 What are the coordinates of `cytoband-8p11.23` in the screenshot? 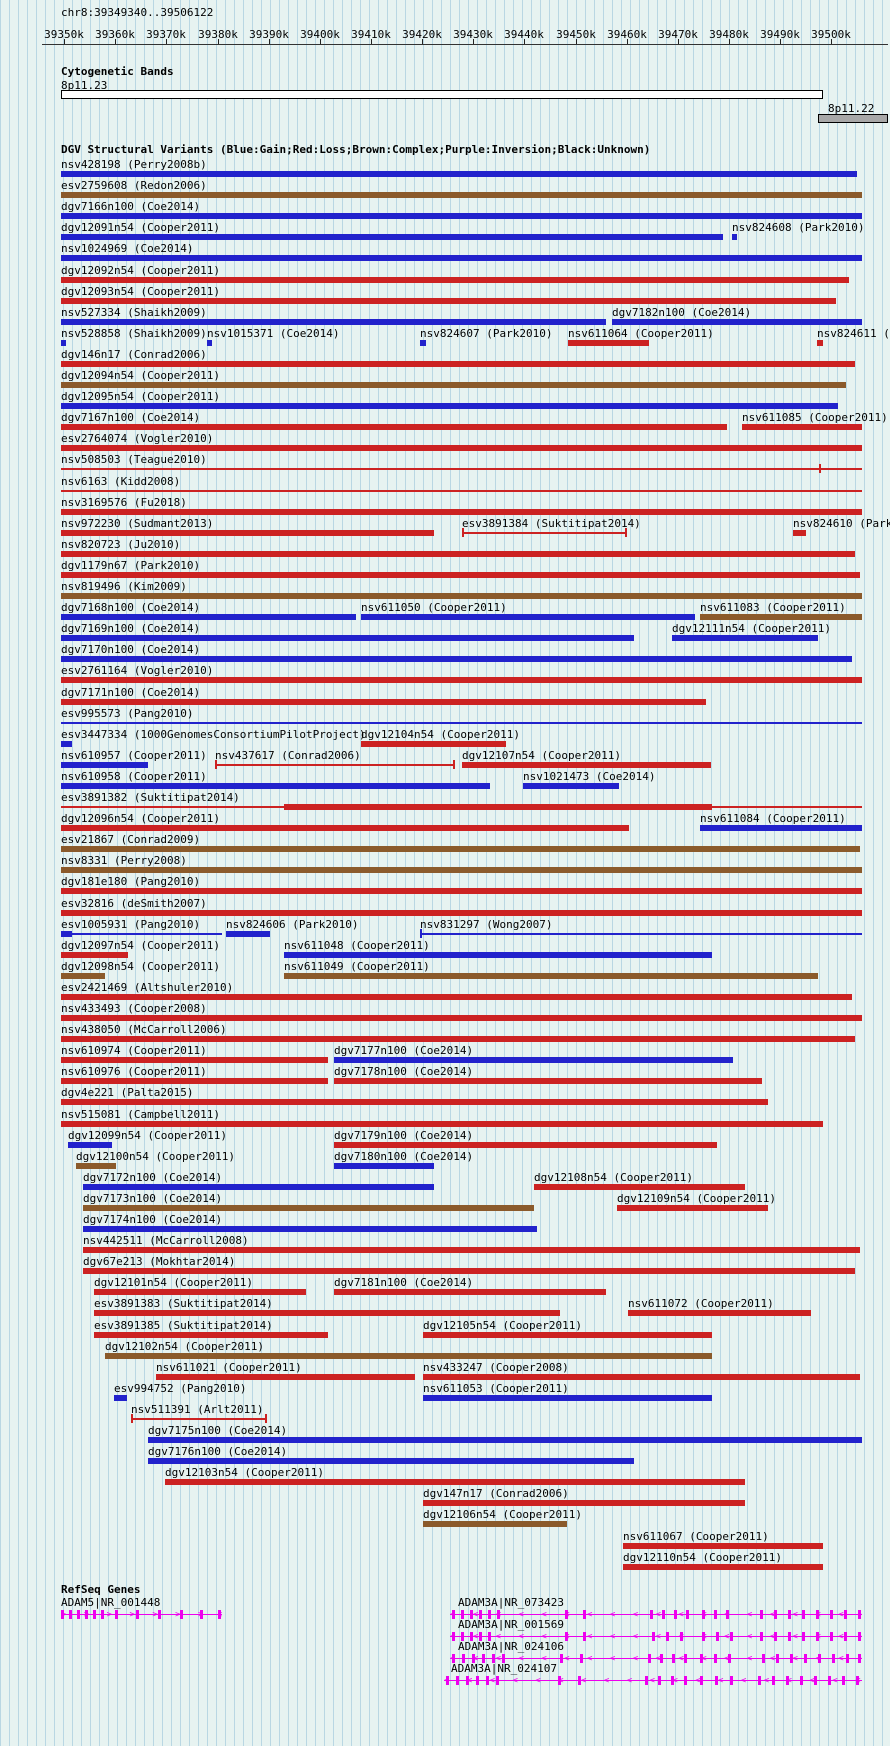 It's located at (442, 94).